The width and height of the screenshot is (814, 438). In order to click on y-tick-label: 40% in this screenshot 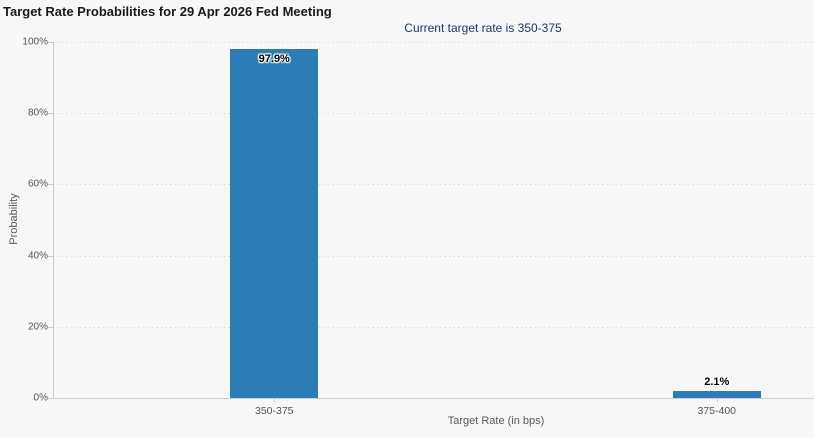, I will do `click(37, 256)`.